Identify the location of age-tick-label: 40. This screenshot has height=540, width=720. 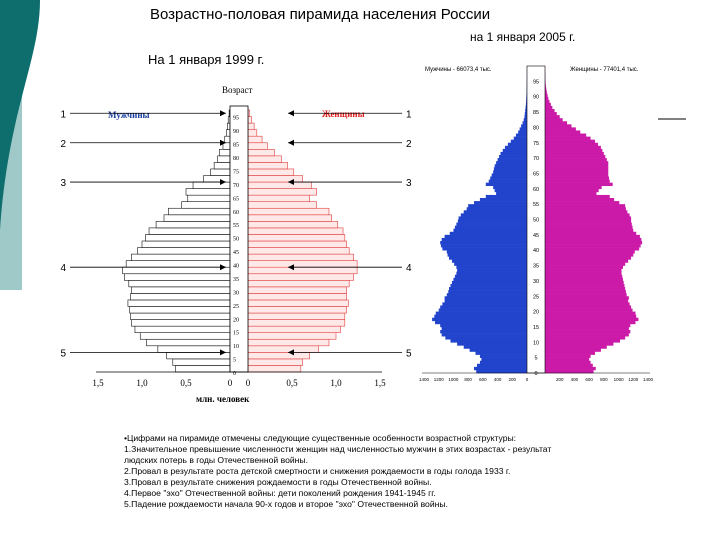
(536, 251).